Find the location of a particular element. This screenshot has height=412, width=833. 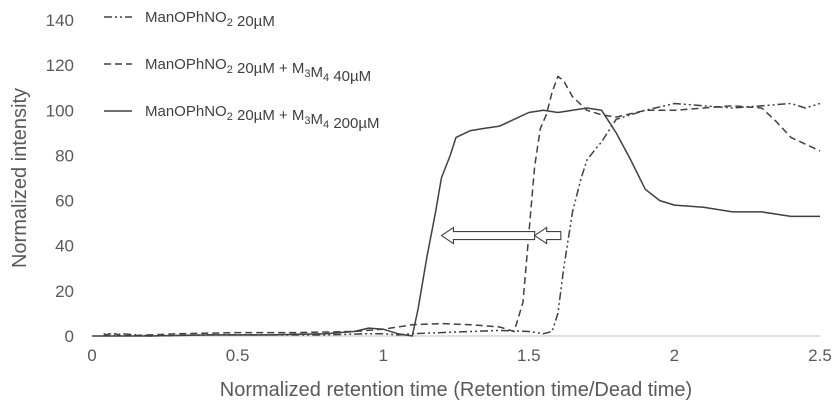

y-tick-label: 20 is located at coordinates (64, 291).